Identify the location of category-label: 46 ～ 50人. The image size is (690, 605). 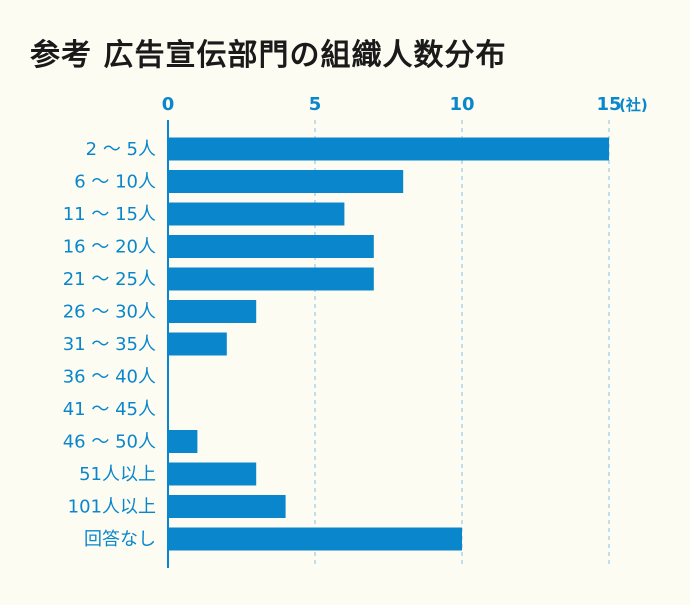
(109, 442).